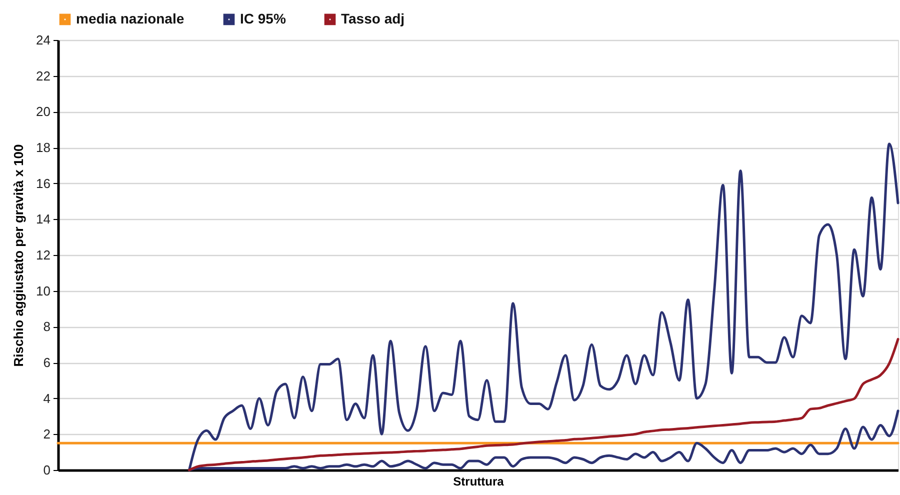 This screenshot has width=900, height=495. I want to click on x-axis-title: Struttura, so click(478, 481).